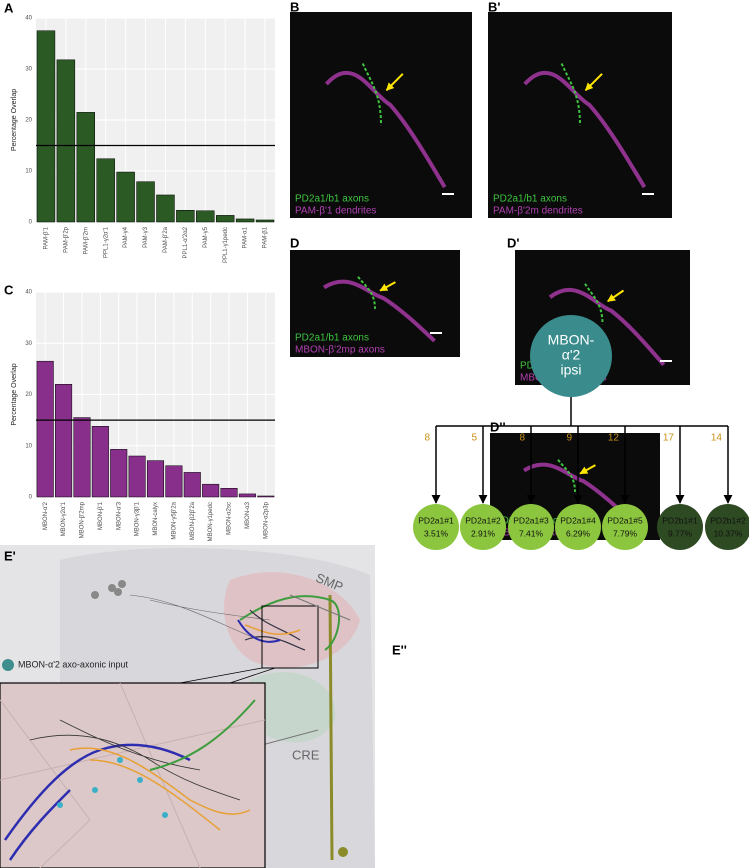  I want to click on x-tick-label: PAM-γ5, so click(206, 237).